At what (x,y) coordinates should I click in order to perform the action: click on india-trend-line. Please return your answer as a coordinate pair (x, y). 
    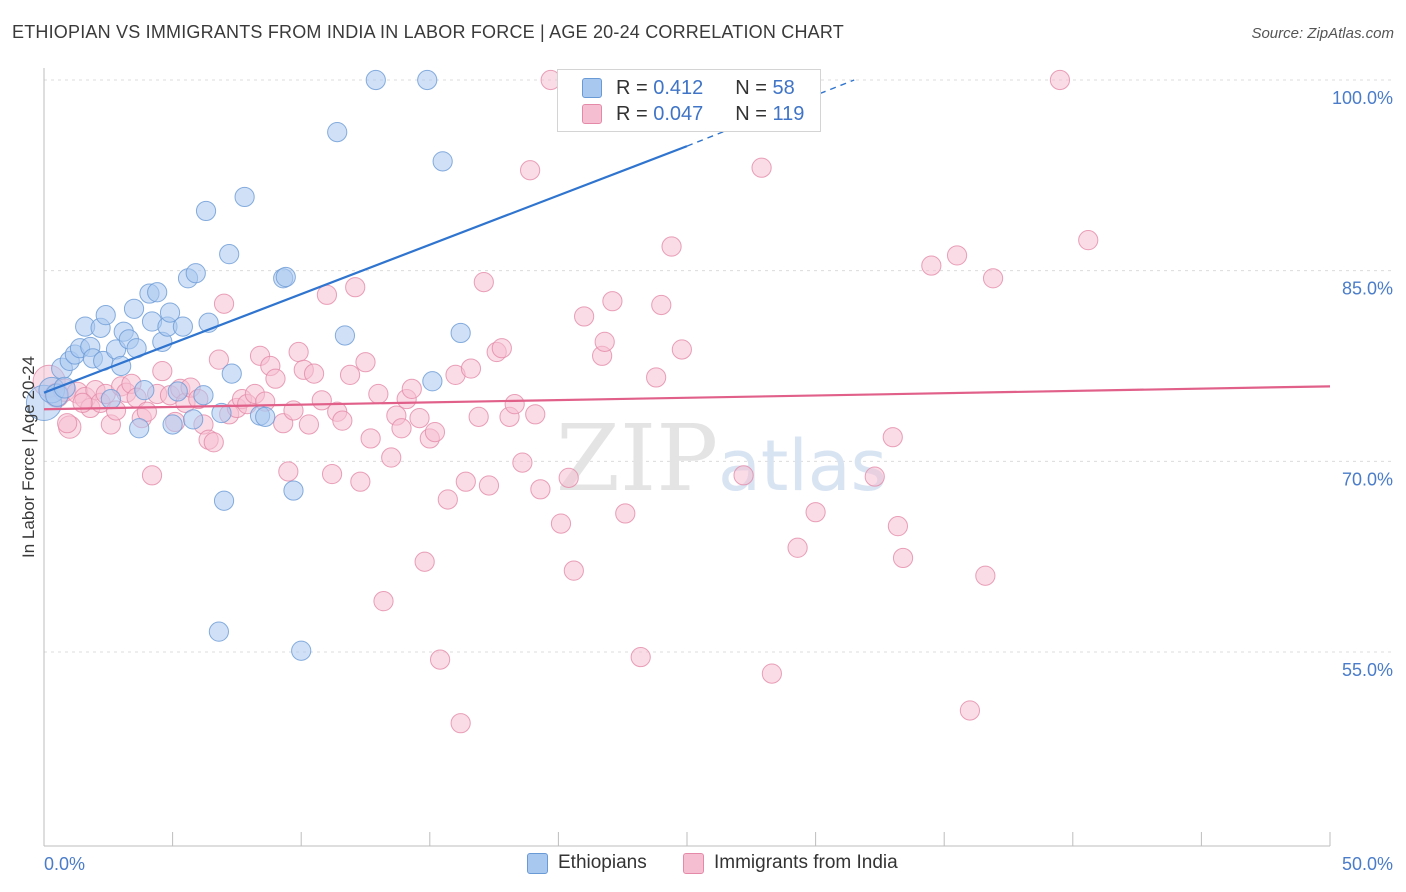
    Looking at the image, I should click on (687, 398).